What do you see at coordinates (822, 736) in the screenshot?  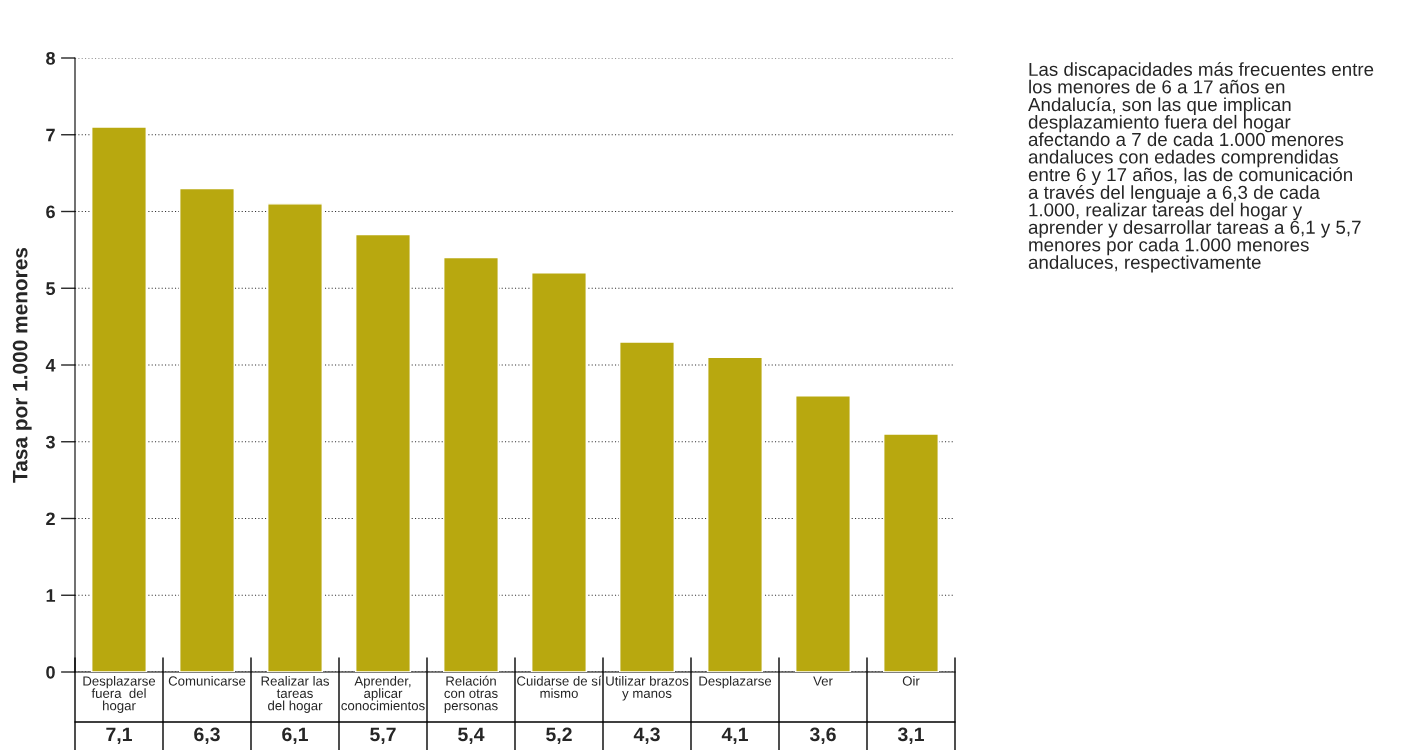 I see `data-label: 3,6` at bounding box center [822, 736].